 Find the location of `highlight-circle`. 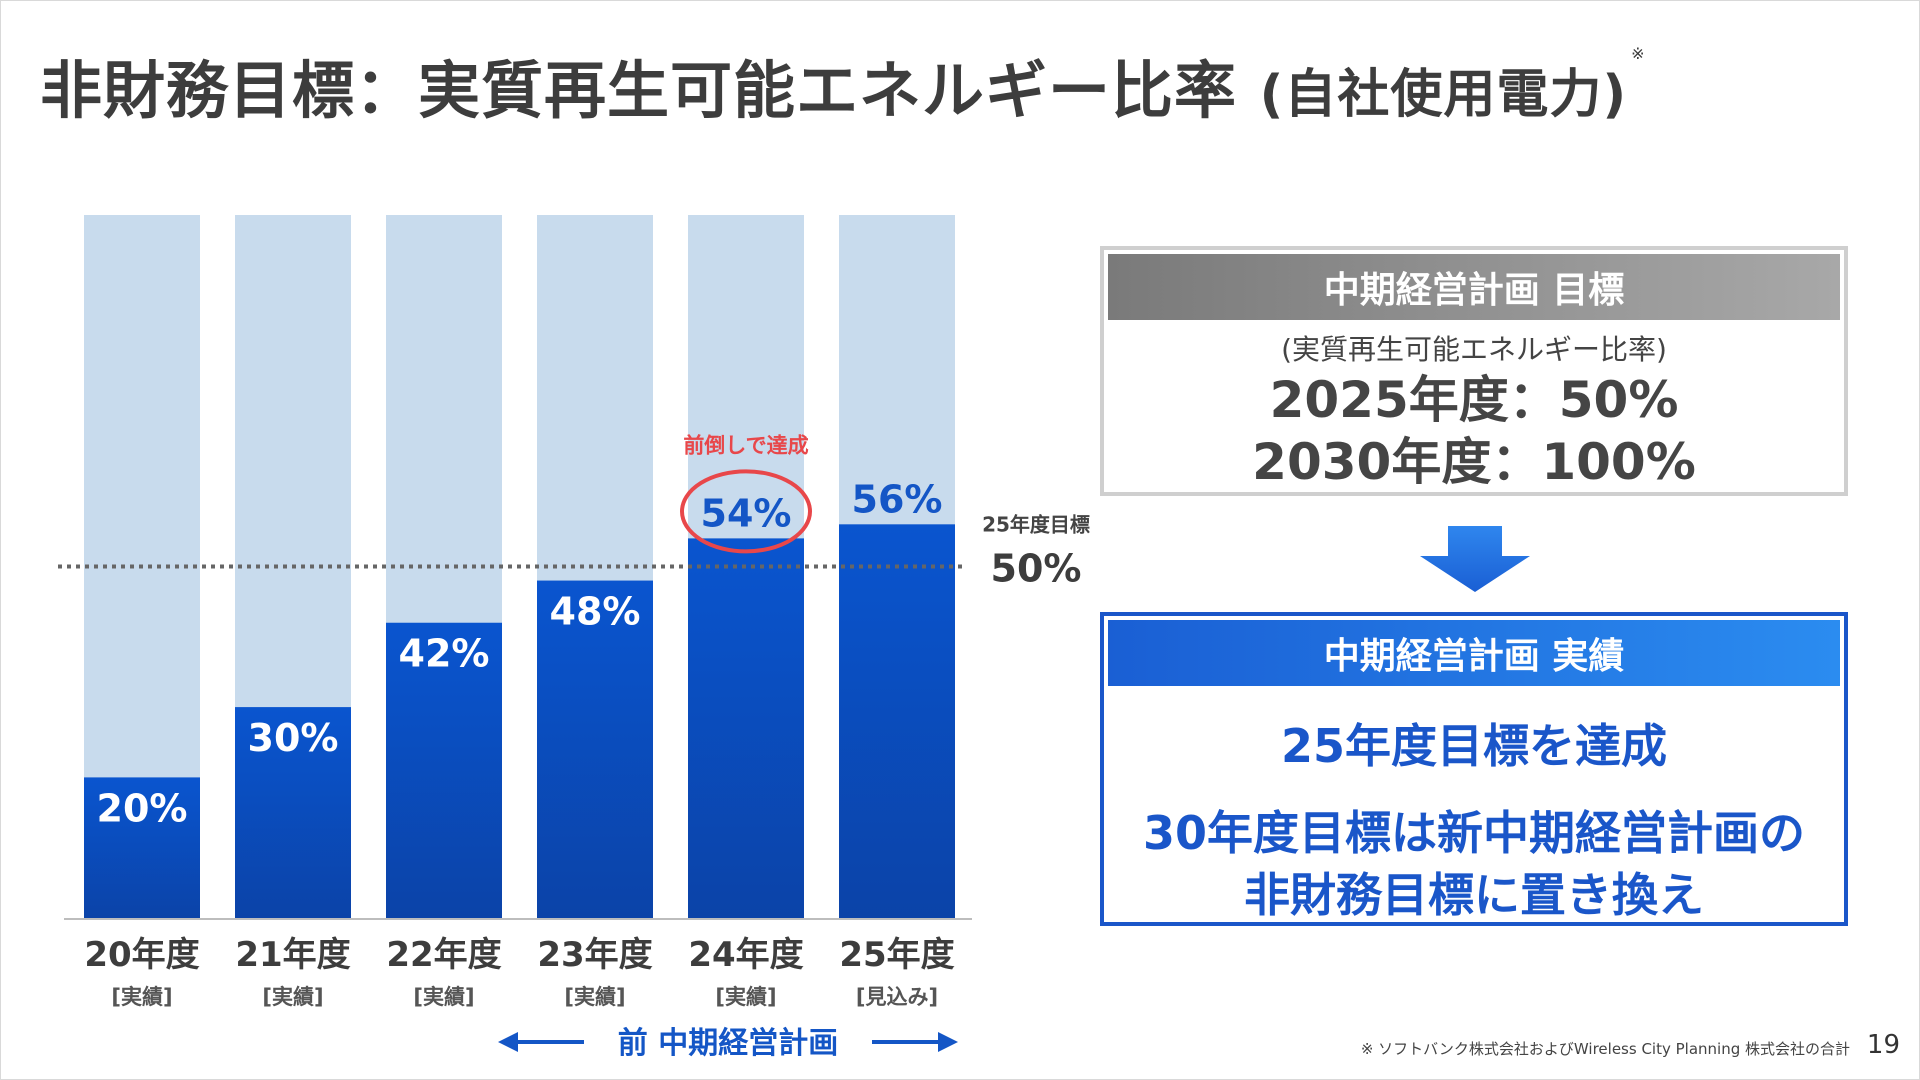

highlight-circle is located at coordinates (746, 511).